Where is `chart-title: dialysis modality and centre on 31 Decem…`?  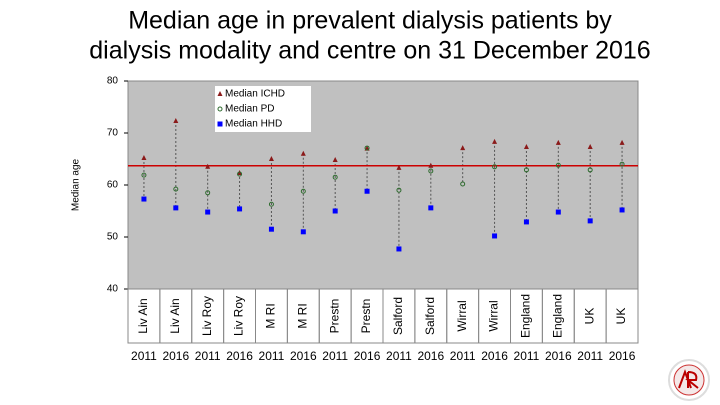
chart-title: dialysis modality and centre on 31 Decem… is located at coordinates (369, 51).